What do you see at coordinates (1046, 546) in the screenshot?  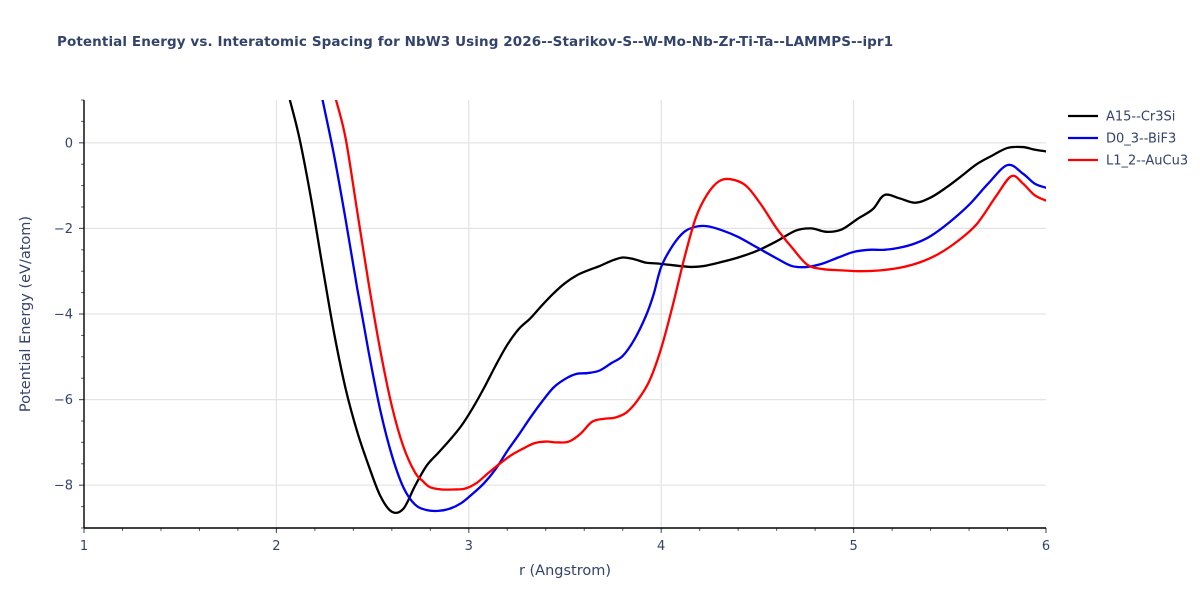 I see `x-tick-label: 6` at bounding box center [1046, 546].